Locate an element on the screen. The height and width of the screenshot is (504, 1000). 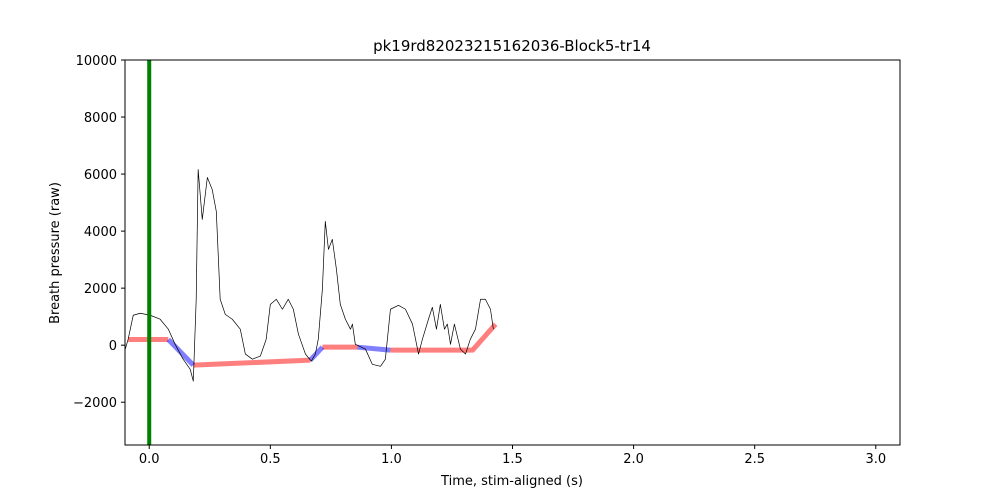
x-axis-label: Time, stim-aligned (s) is located at coordinates (511, 481).